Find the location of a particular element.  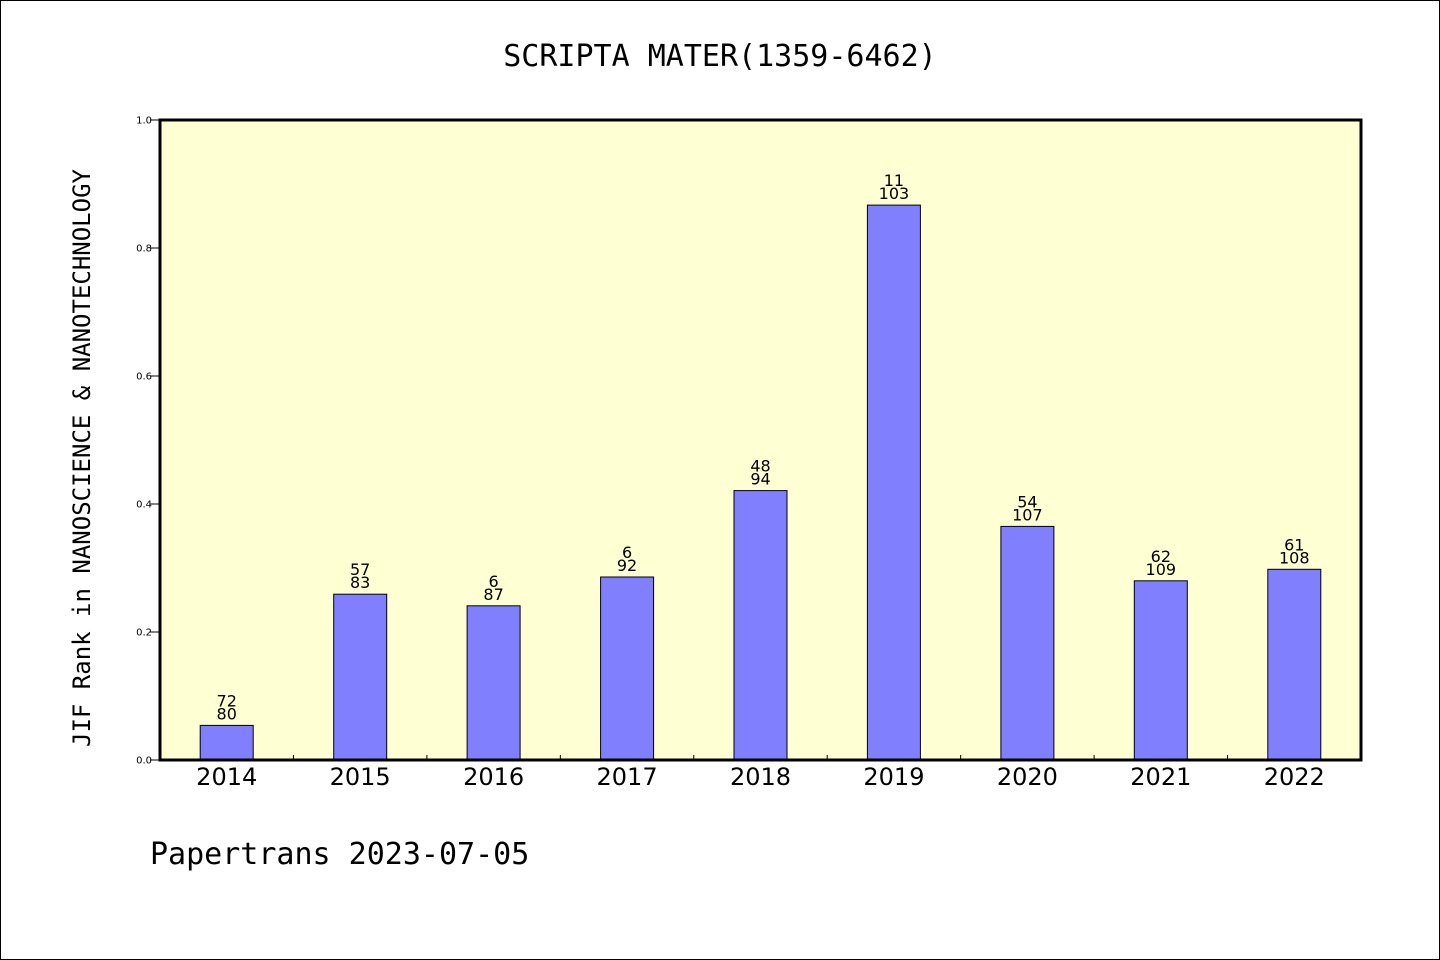

total-label-2018: 94 is located at coordinates (760, 479).